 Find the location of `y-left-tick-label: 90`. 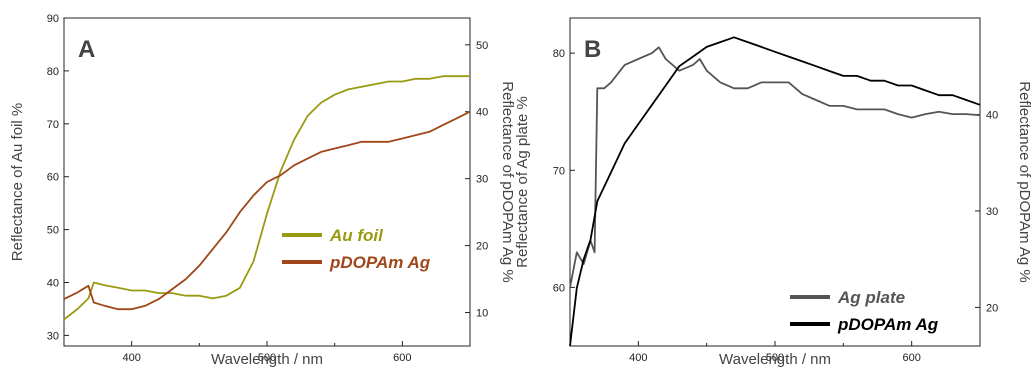

y-left-tick-label: 90 is located at coordinates (53, 19).